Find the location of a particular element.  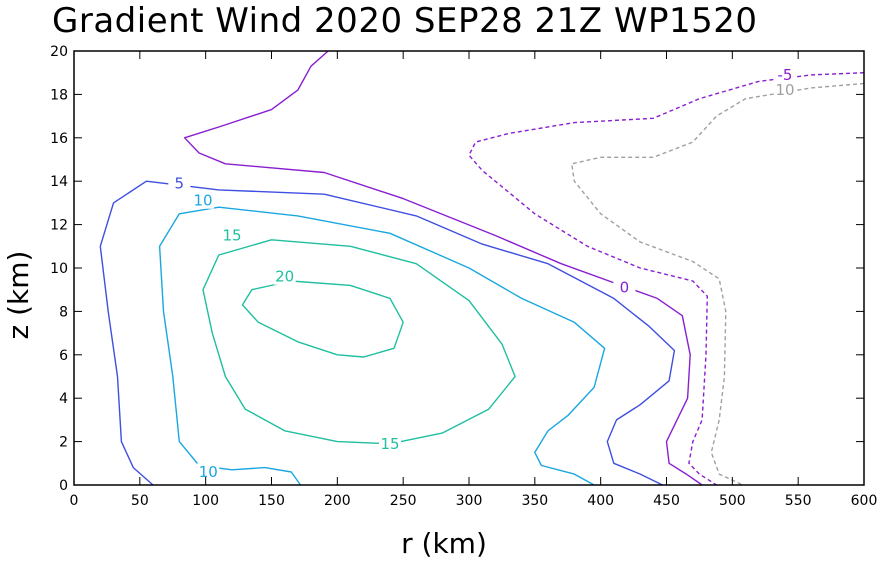

y-tick-label: 10 is located at coordinates (59, 269).